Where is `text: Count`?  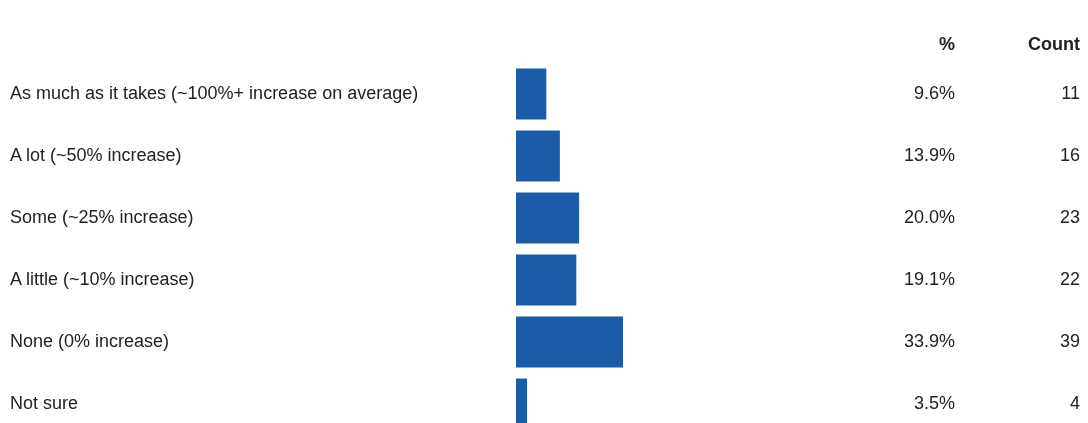 text: Count is located at coordinates (1054, 44).